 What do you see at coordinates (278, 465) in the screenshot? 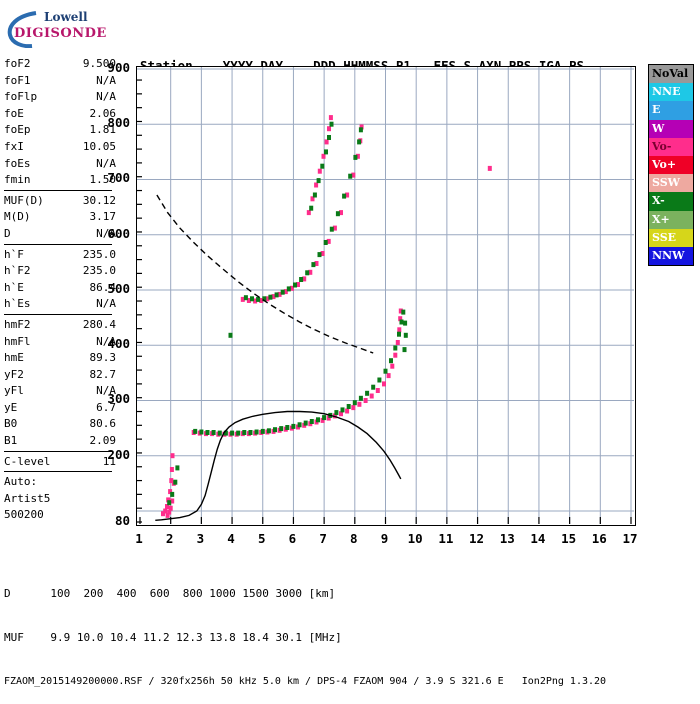
I see `series-electron-density-profile` at bounding box center [278, 465].